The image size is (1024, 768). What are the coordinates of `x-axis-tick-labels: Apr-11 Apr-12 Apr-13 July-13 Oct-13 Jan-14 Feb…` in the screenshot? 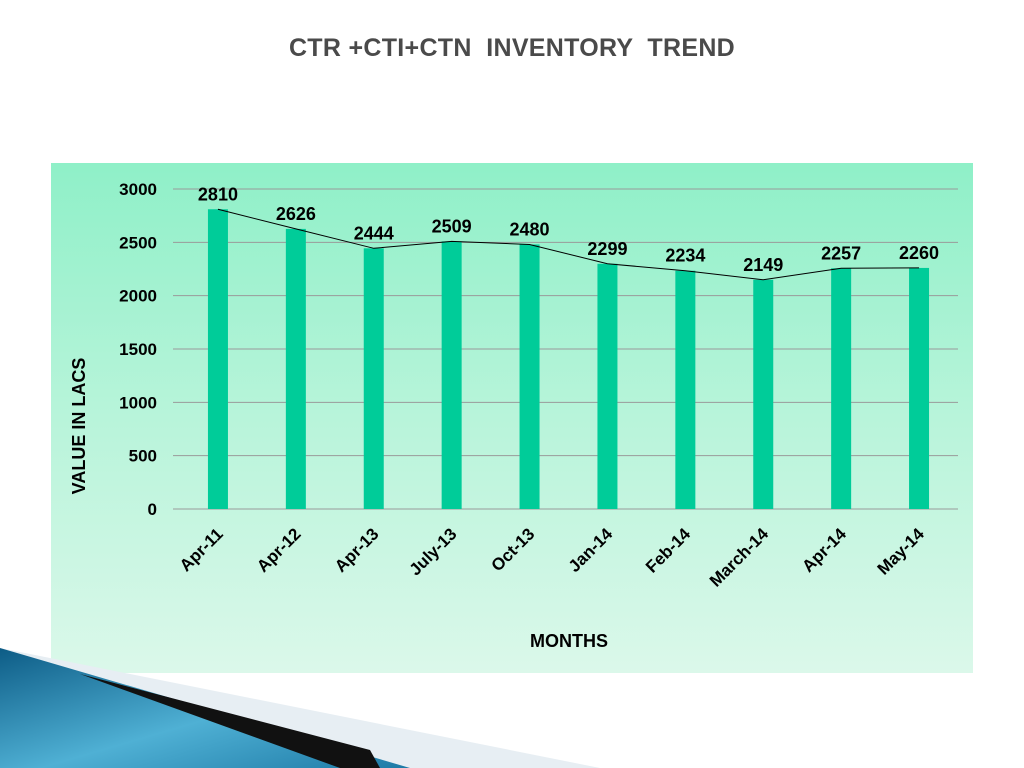 It's located at (552, 557).